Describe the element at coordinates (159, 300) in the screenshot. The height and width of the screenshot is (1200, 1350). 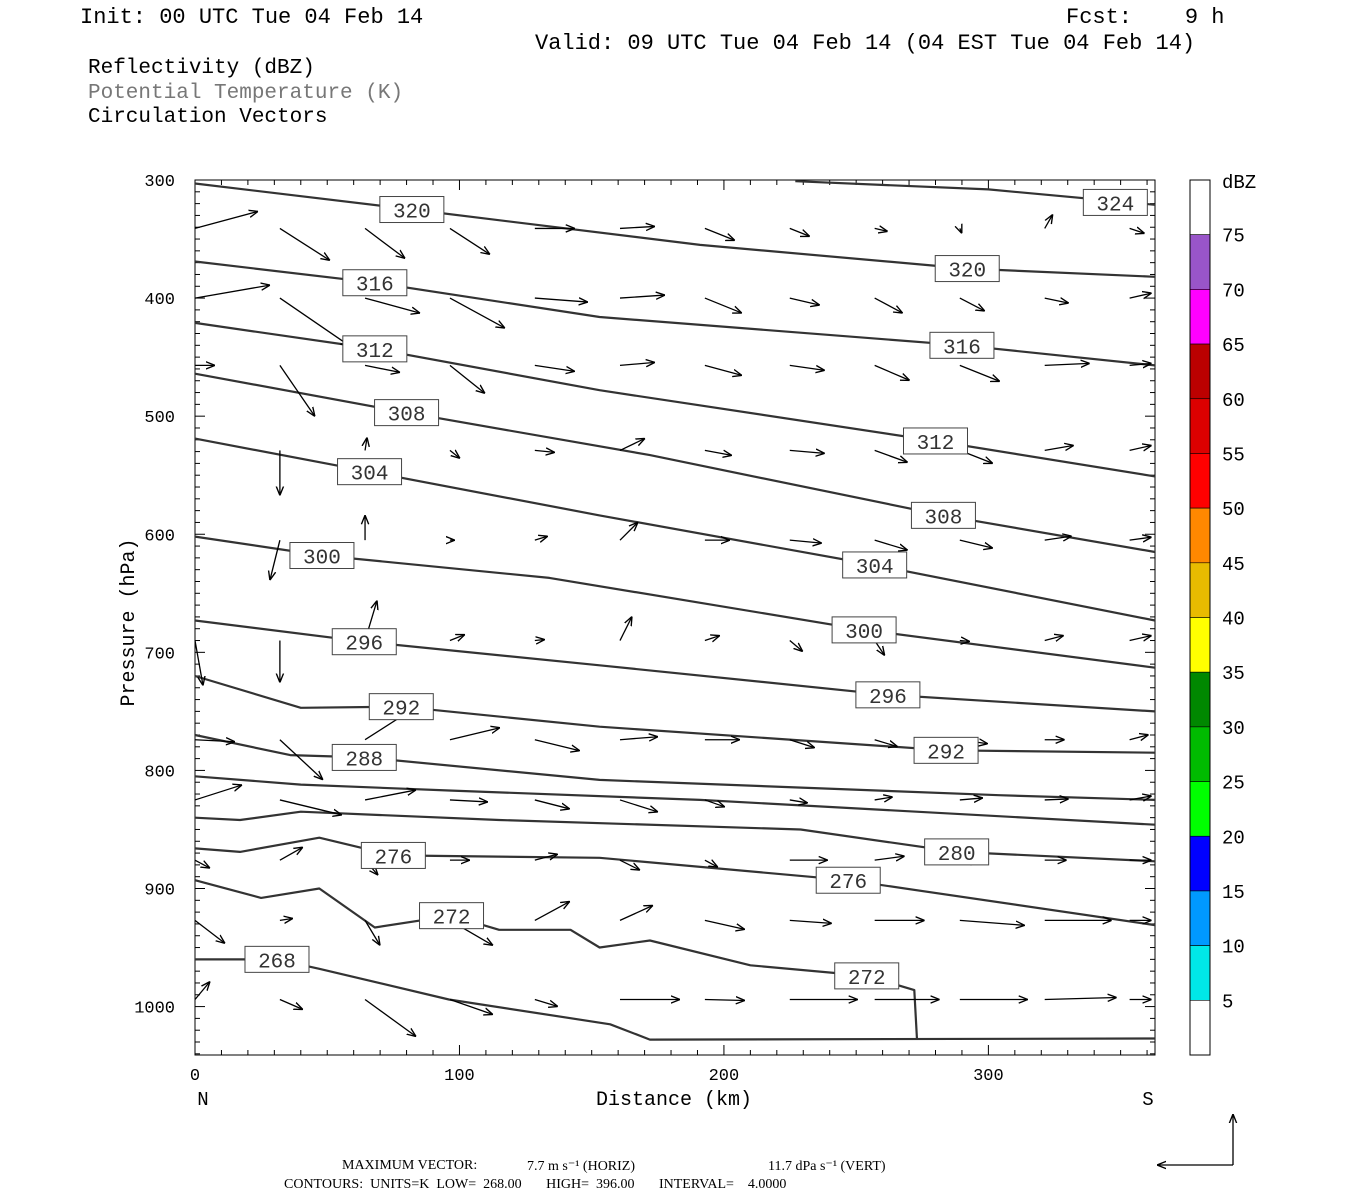
I see `y-tick-label: 400` at that location.